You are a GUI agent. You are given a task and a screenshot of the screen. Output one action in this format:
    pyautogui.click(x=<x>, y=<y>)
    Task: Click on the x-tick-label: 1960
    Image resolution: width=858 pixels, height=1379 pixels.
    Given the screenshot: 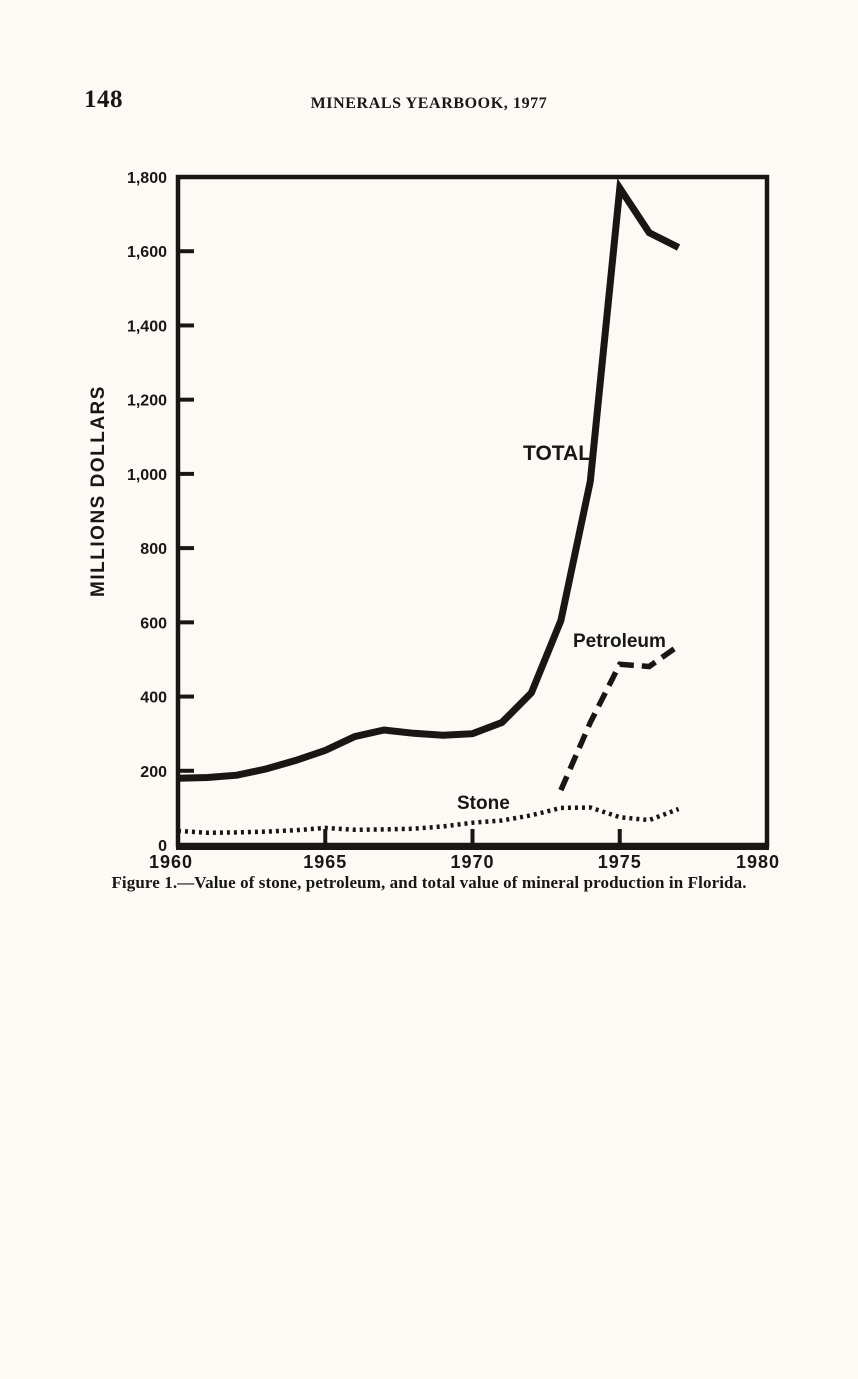 What is the action you would take?
    pyautogui.click(x=171, y=862)
    